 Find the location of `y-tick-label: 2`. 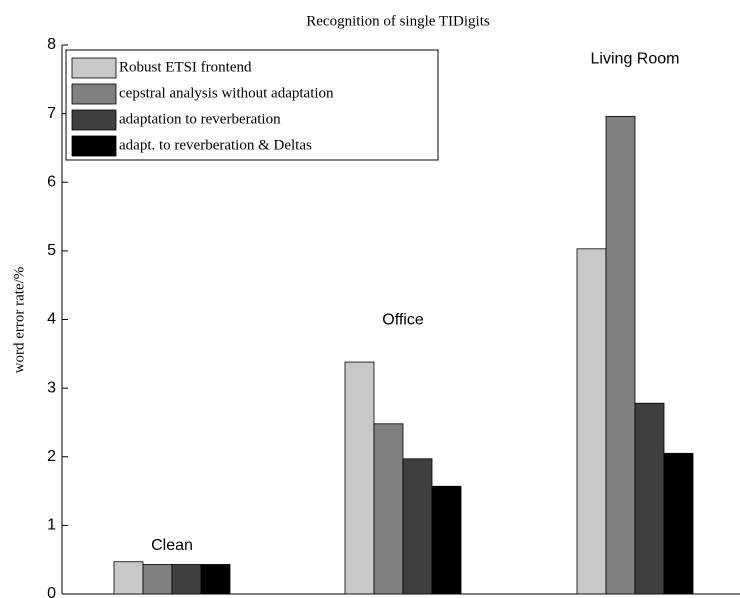

y-tick-label: 2 is located at coordinates (51, 456).